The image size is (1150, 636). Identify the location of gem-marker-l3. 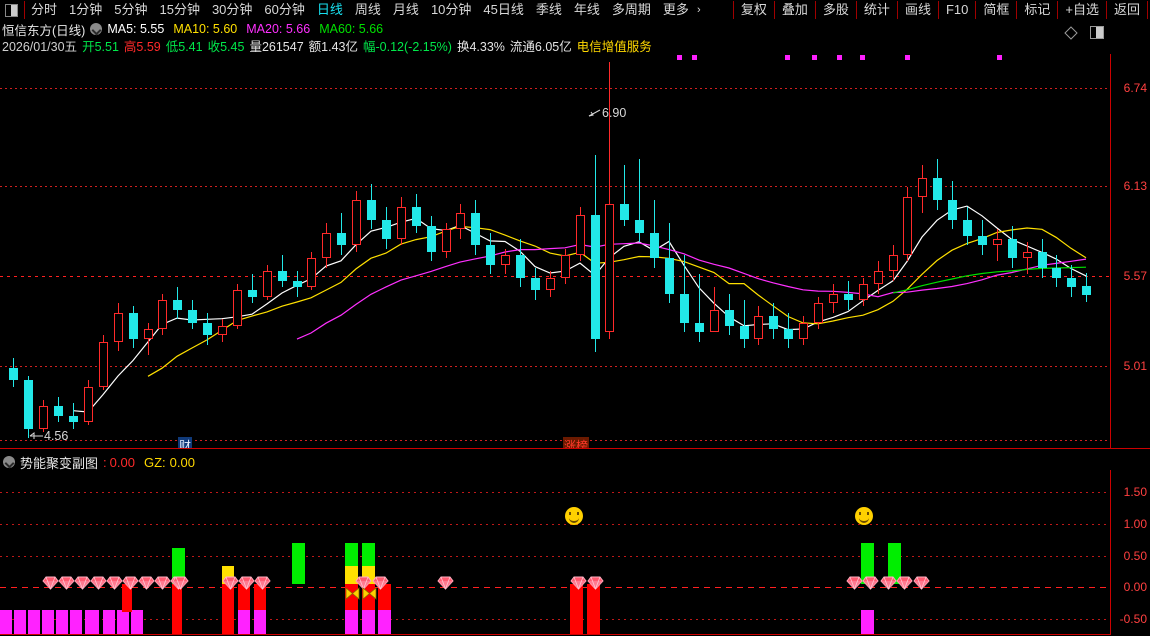
(98, 583).